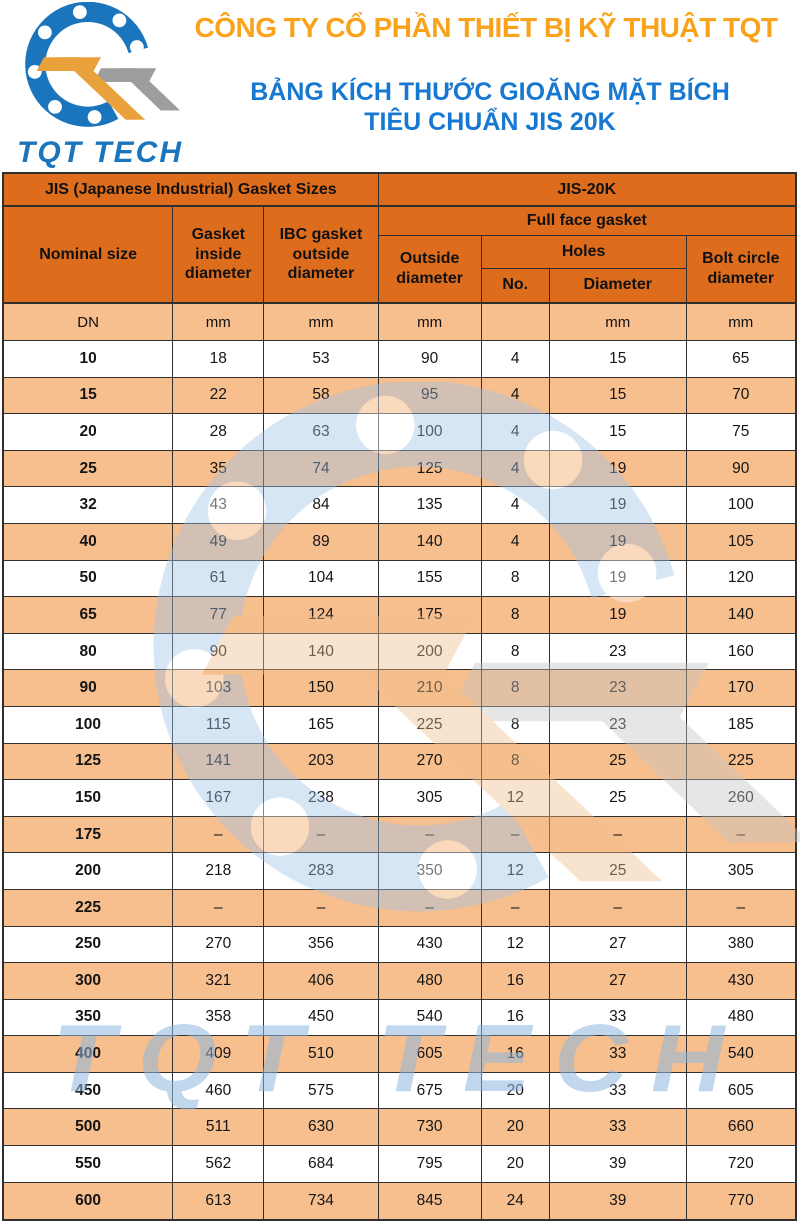  I want to click on table-row: 500 511 630 730 20 33 660, so click(399, 1127).